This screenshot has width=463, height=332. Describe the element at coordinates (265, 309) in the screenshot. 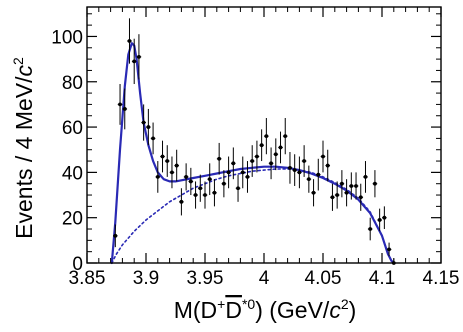

I see `x-axis-label: M(D+D*0) (GeV/c2)` at that location.